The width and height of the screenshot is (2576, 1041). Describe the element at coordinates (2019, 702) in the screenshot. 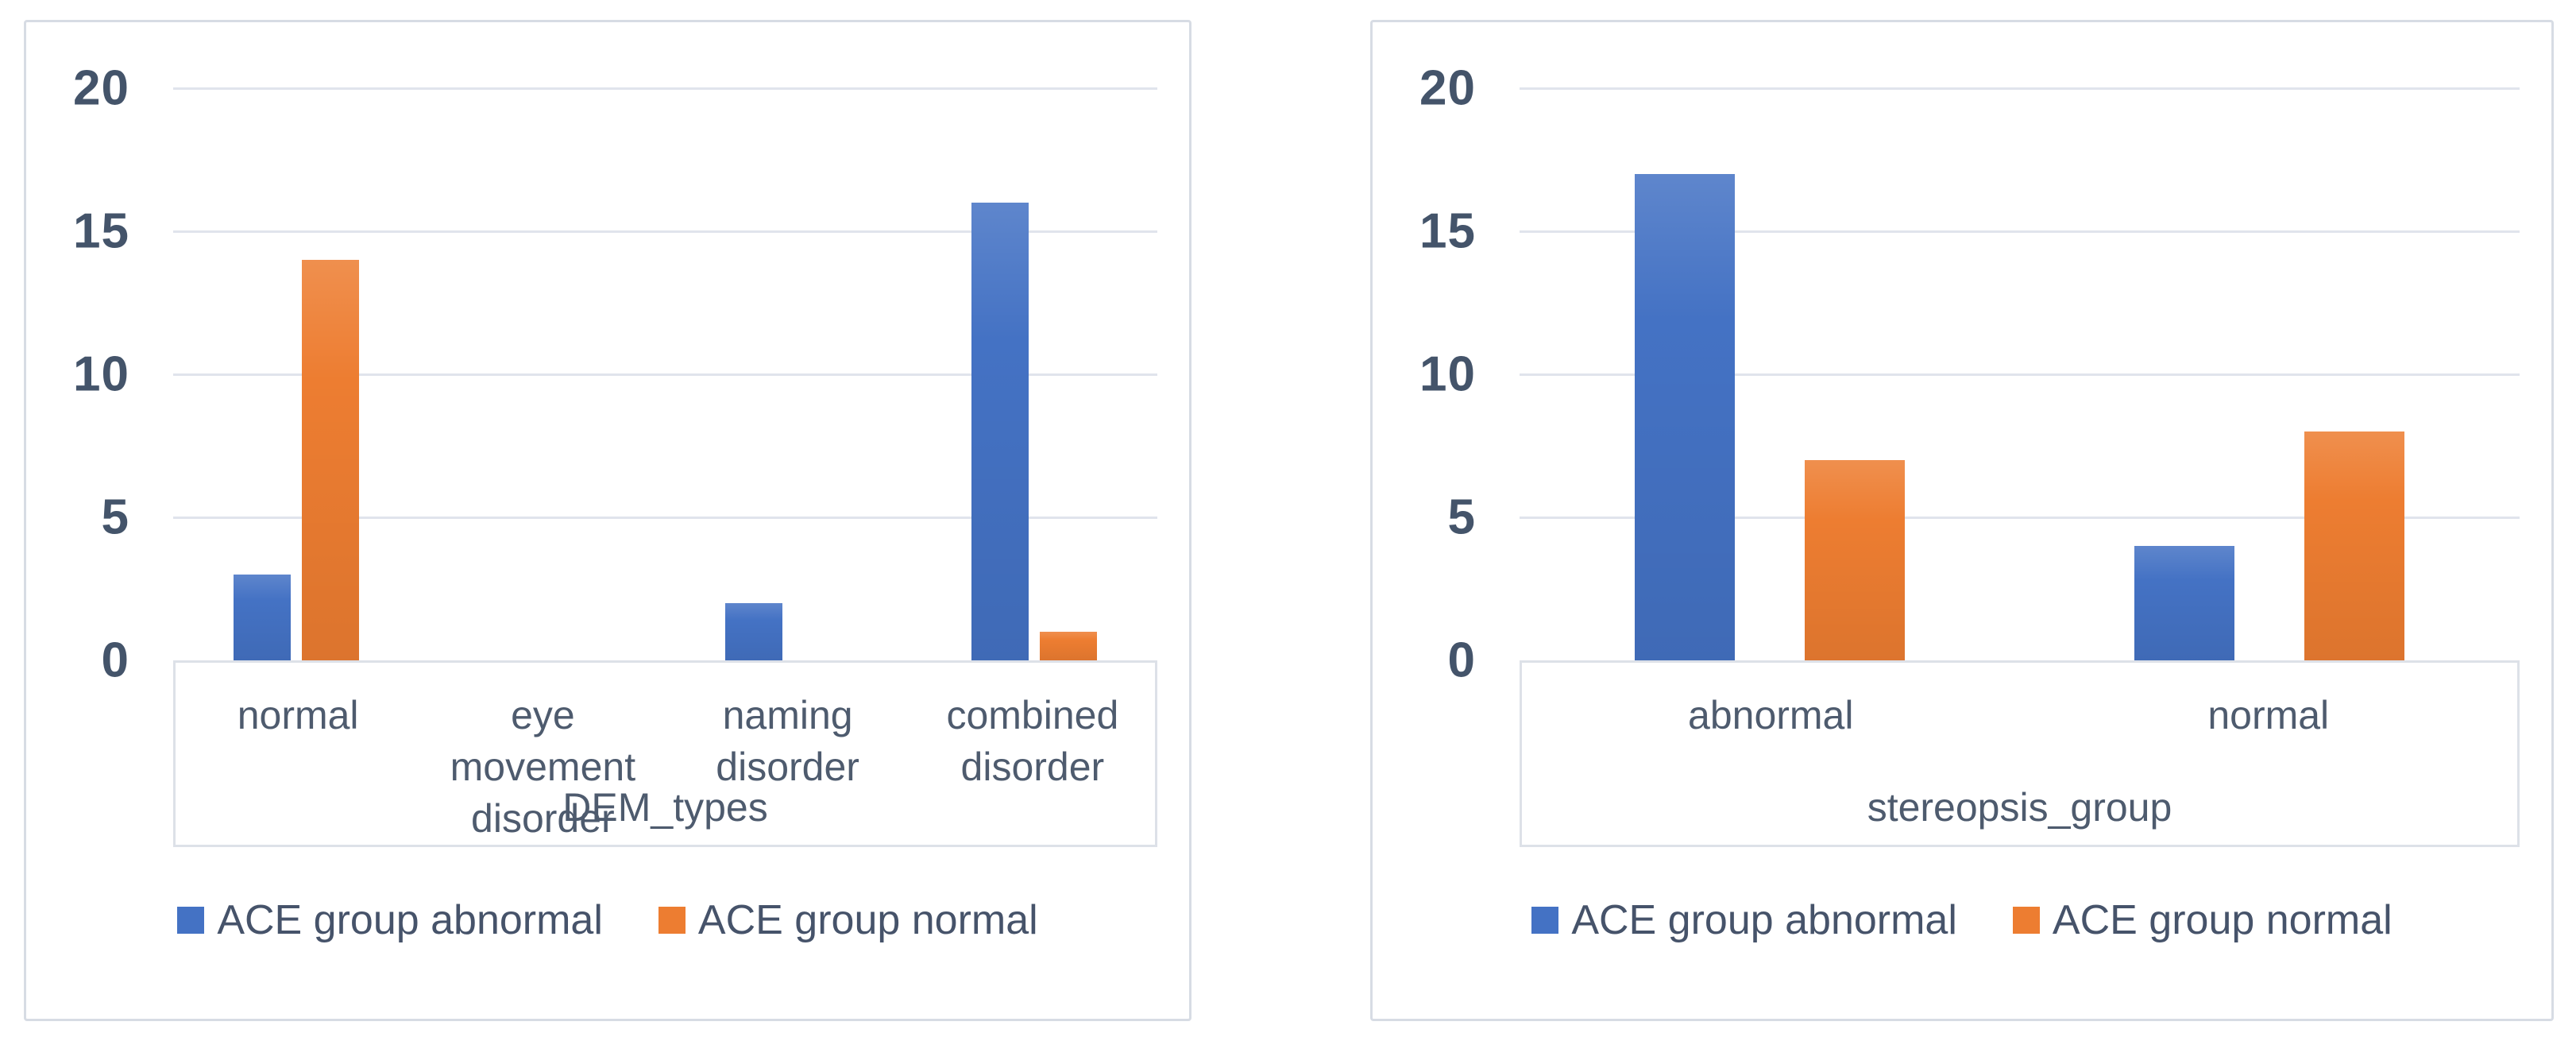

I see `category-label-row: abnormal normal` at that location.